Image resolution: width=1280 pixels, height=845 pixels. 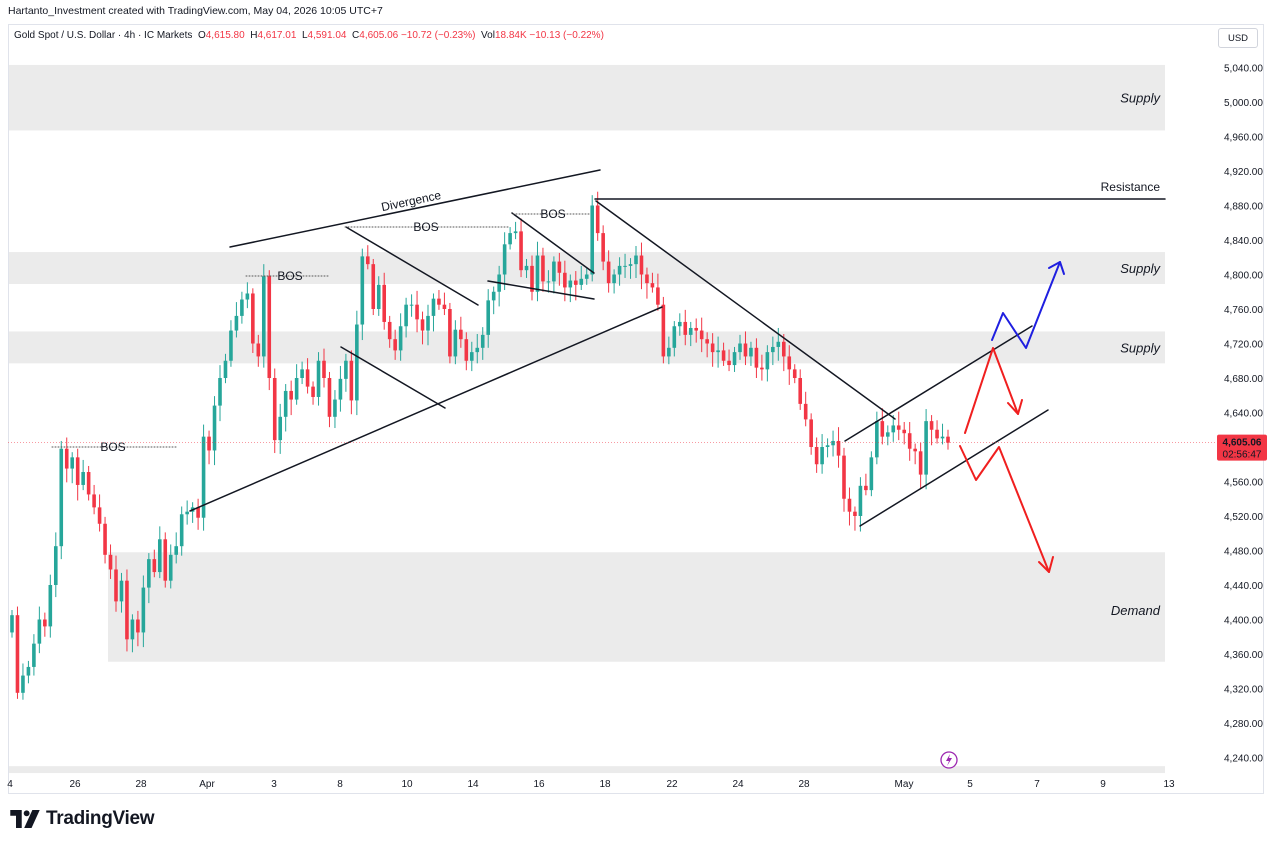 I want to click on y-tick-label: 4,320.00, so click(x=1243, y=690).